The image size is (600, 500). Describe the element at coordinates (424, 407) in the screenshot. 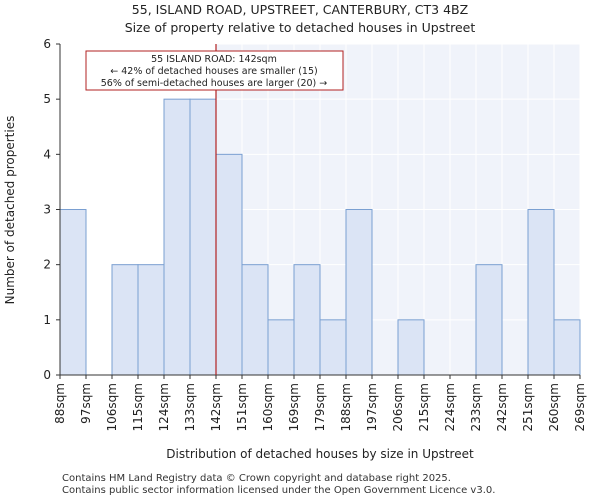

I see `x-tick-label: 215sqm` at that location.